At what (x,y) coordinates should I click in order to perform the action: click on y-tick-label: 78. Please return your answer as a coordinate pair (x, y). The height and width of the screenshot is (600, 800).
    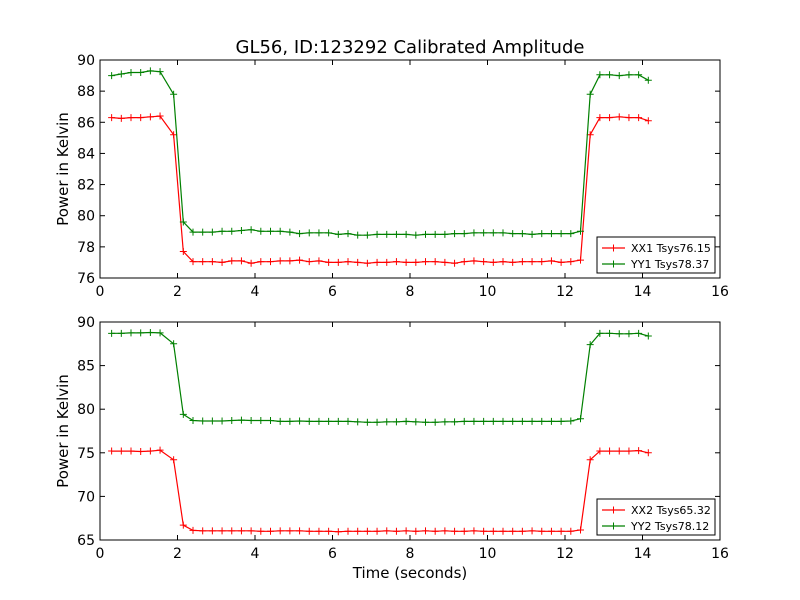
    Looking at the image, I should click on (86, 248).